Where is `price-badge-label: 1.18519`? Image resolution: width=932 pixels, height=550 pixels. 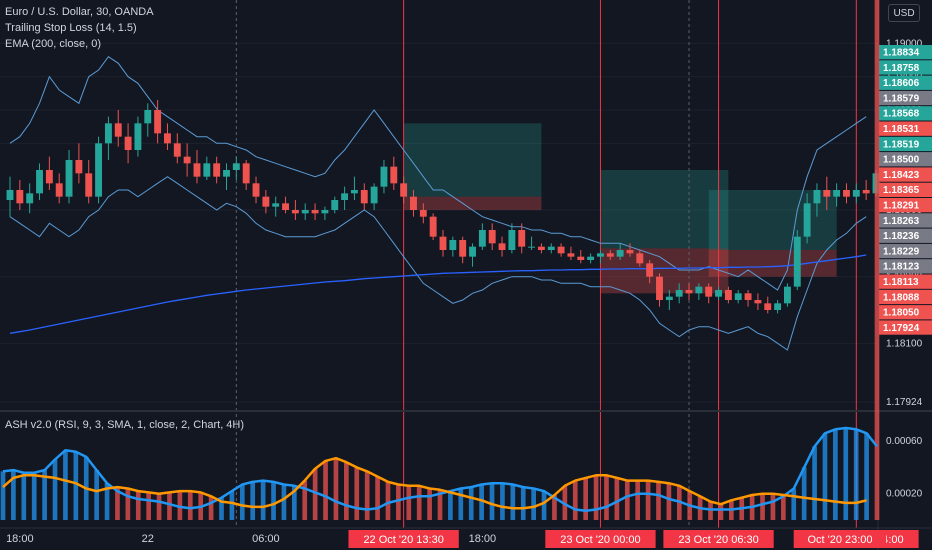
price-badge-label: 1.18519 is located at coordinates (901, 144).